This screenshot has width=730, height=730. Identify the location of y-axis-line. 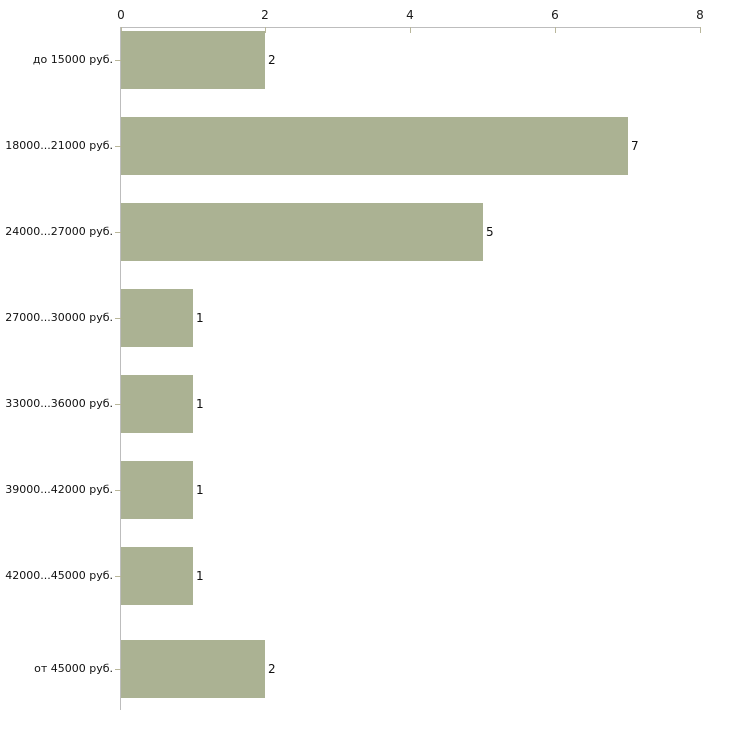
(120, 368).